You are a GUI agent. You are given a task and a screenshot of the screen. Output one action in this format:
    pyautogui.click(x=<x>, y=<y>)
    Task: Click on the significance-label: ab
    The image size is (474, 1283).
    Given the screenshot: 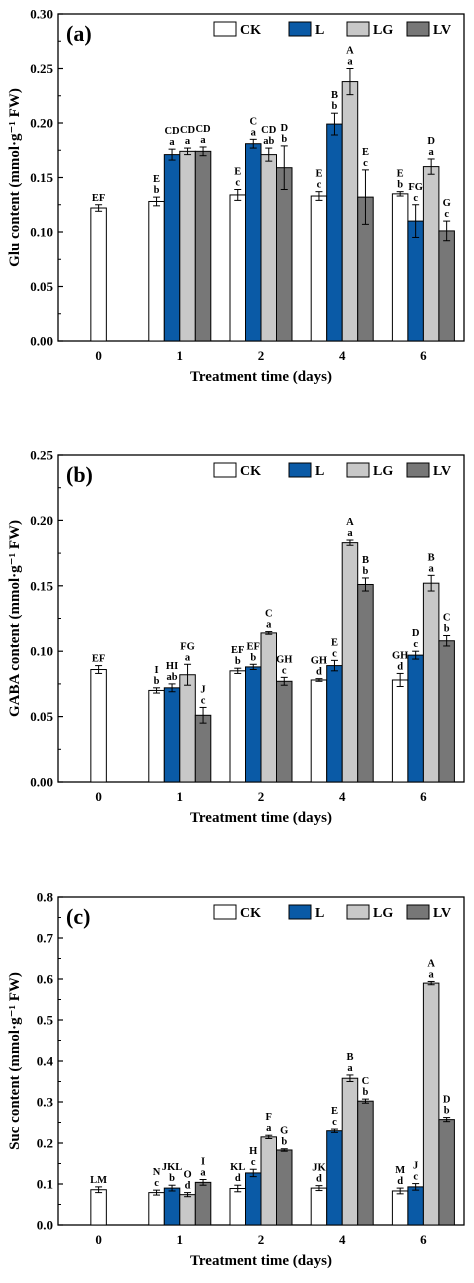 What is the action you would take?
    pyautogui.click(x=268, y=141)
    